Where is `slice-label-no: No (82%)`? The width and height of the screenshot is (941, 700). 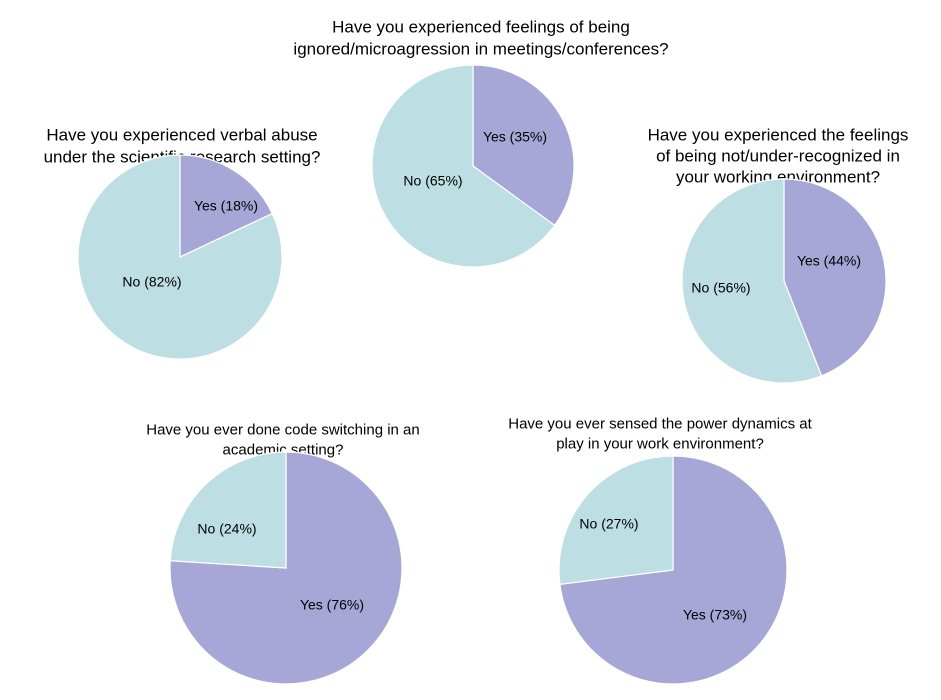
slice-label-no: No (82%) is located at coordinates (151, 282).